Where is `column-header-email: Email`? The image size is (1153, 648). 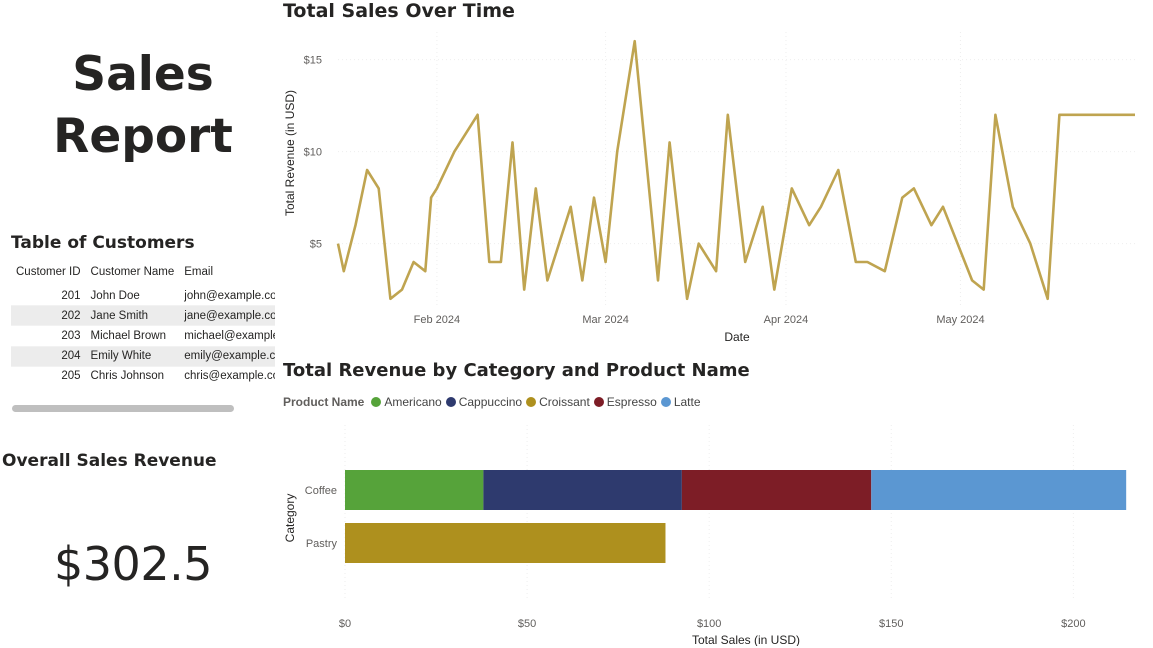 column-header-email: Email is located at coordinates (199, 272).